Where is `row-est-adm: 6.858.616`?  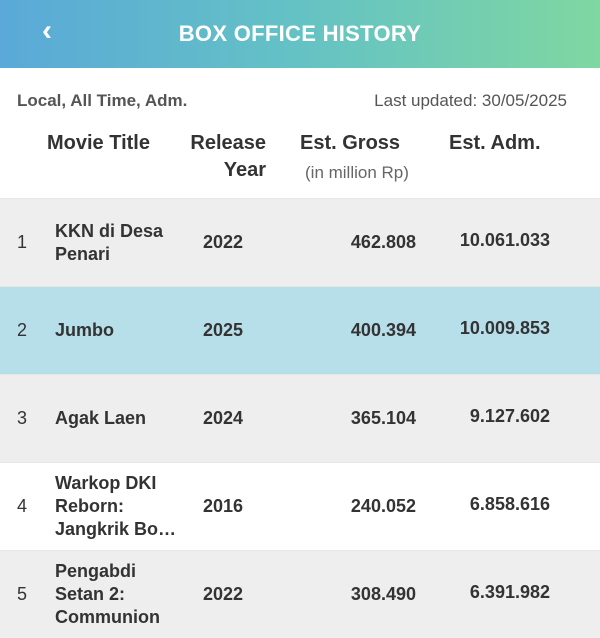 row-est-adm: 6.858.616 is located at coordinates (509, 503).